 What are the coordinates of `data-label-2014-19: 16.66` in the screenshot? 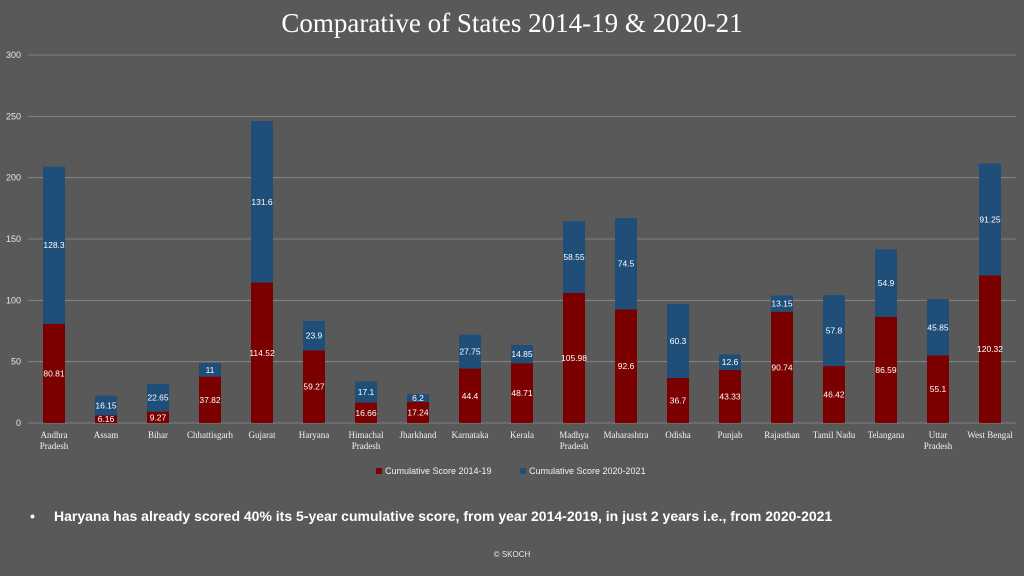 It's located at (366, 413).